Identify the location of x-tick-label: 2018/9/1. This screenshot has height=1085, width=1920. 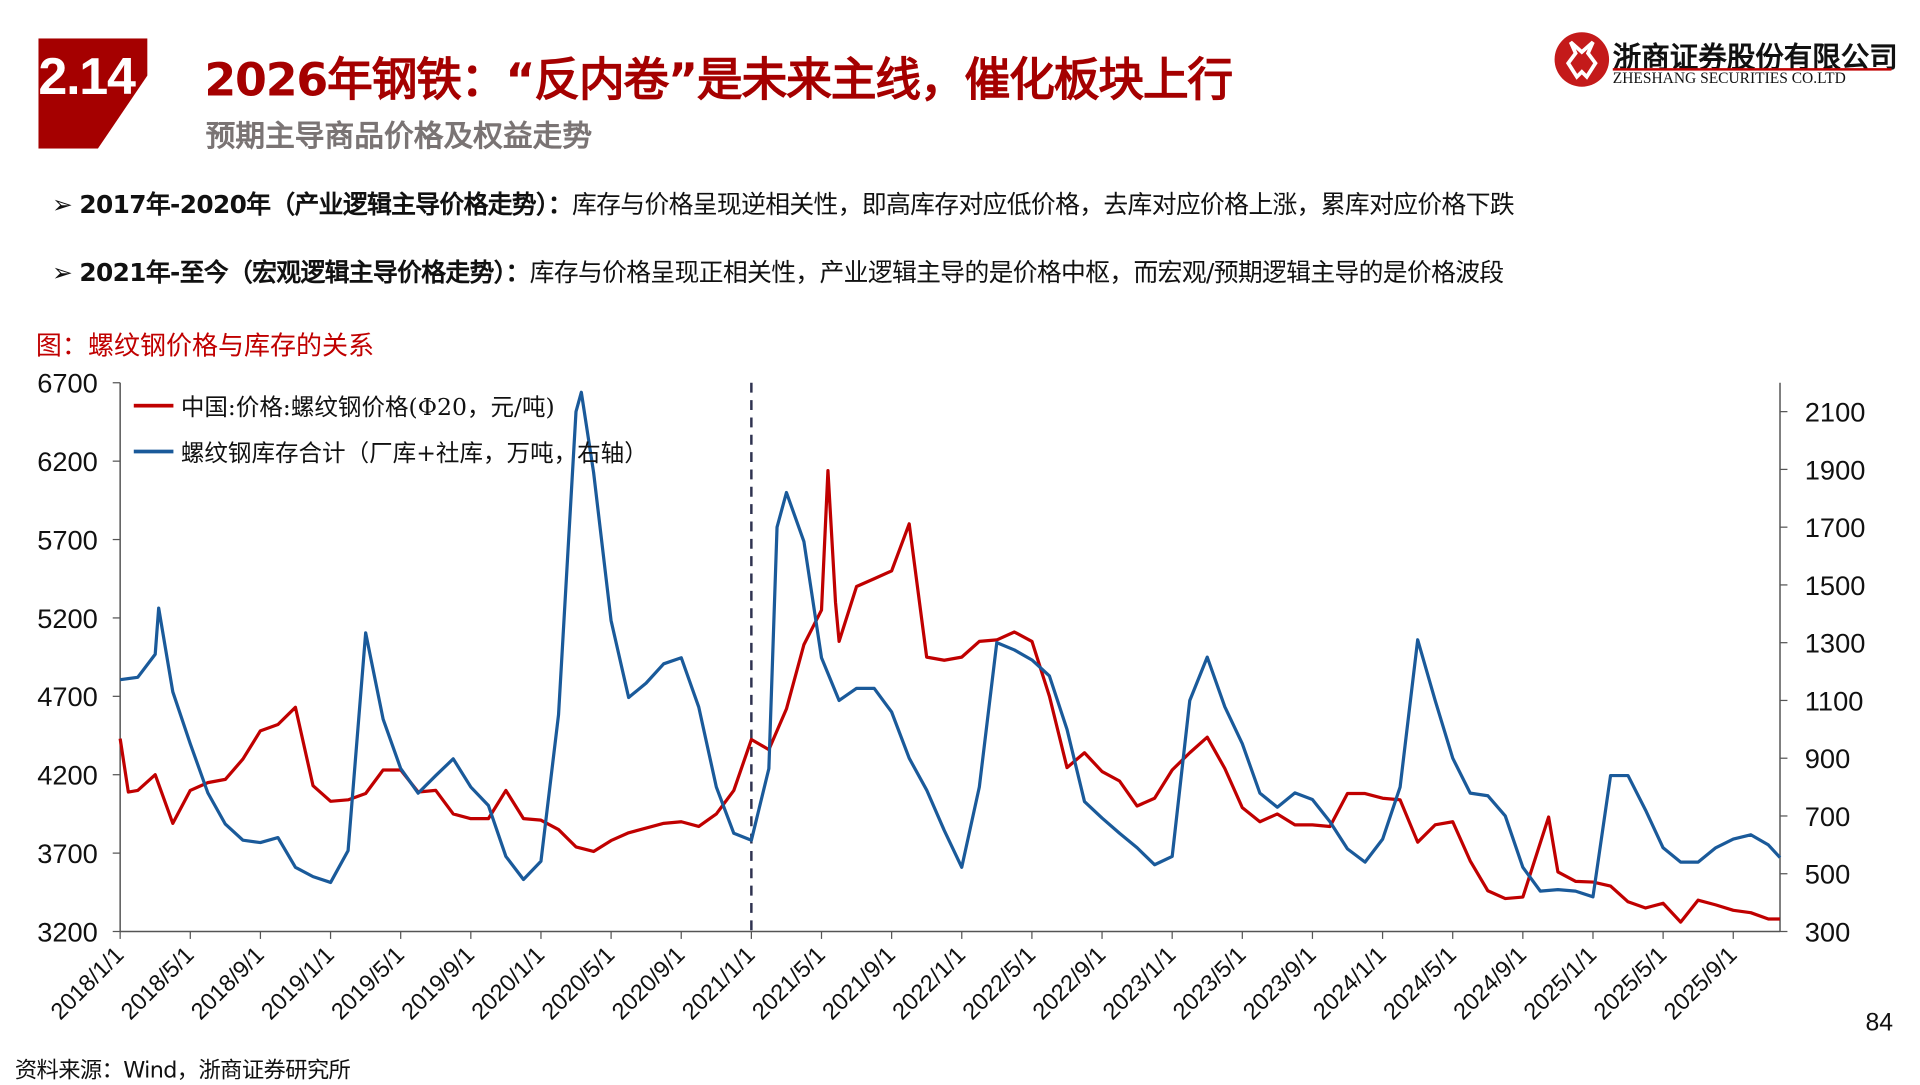
(227, 982).